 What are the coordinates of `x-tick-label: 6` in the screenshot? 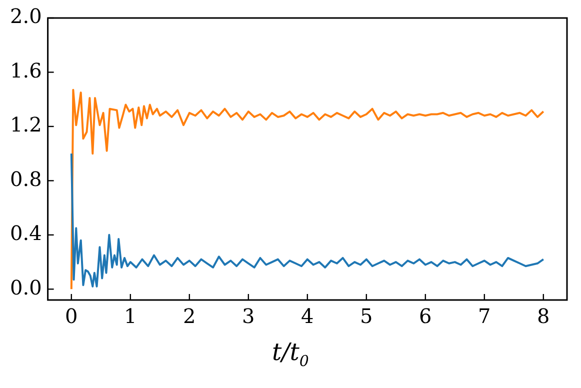 It's located at (425, 316).